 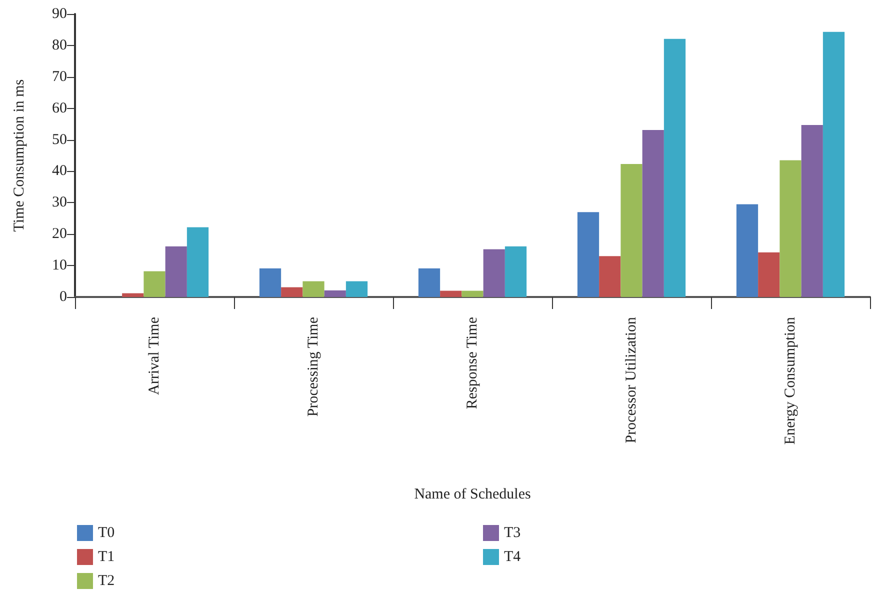 I want to click on y-tick-label: 30, so click(x=59, y=202).